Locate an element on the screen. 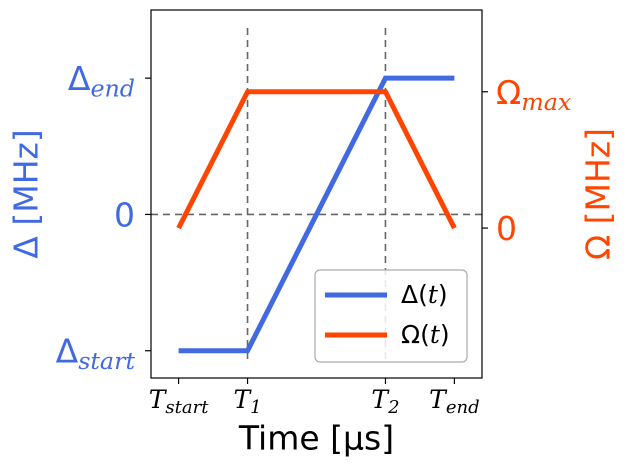  x-axis-label: Time [μs] is located at coordinates (316, 438).